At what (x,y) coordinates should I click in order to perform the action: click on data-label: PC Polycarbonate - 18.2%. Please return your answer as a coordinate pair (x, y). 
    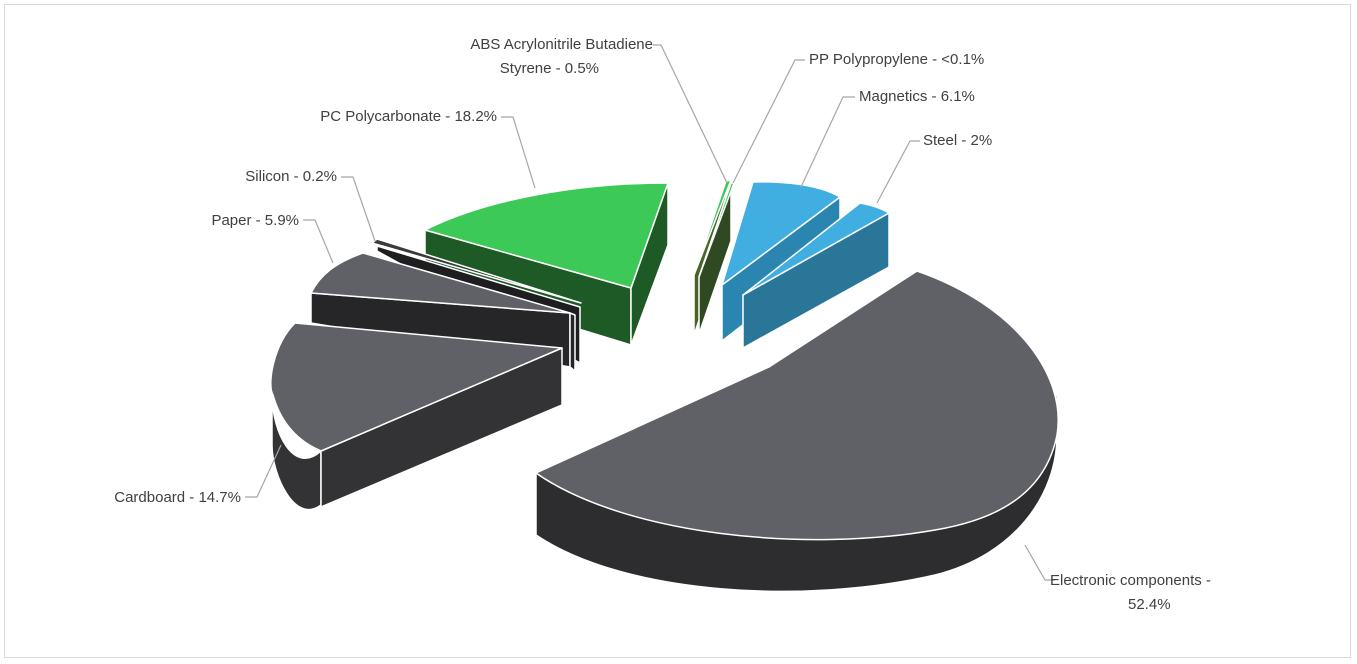
    Looking at the image, I should click on (408, 116).